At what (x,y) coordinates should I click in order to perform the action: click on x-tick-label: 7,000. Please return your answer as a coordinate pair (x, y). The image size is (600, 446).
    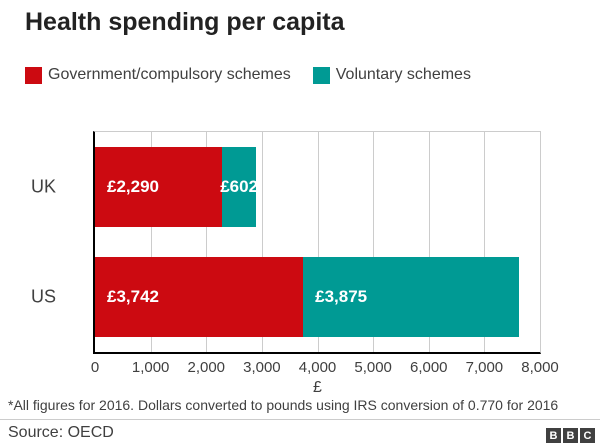
    Looking at the image, I should click on (484, 367).